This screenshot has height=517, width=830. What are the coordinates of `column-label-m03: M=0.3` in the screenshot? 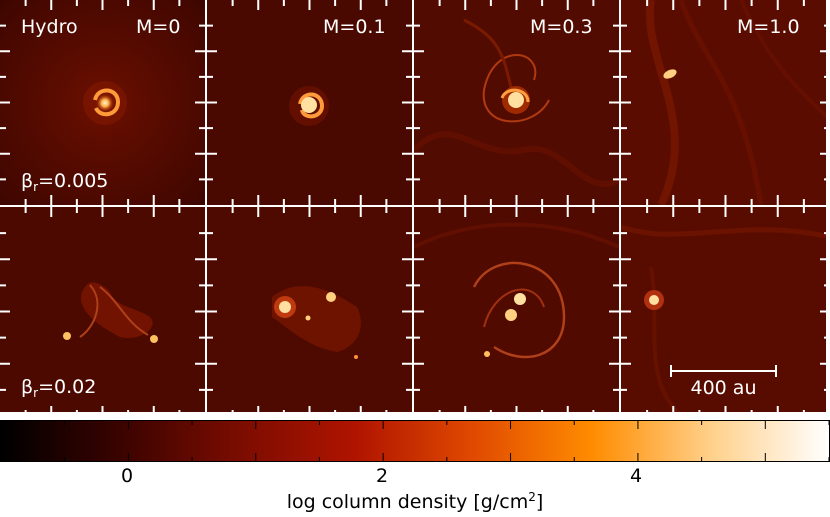 It's located at (561, 27).